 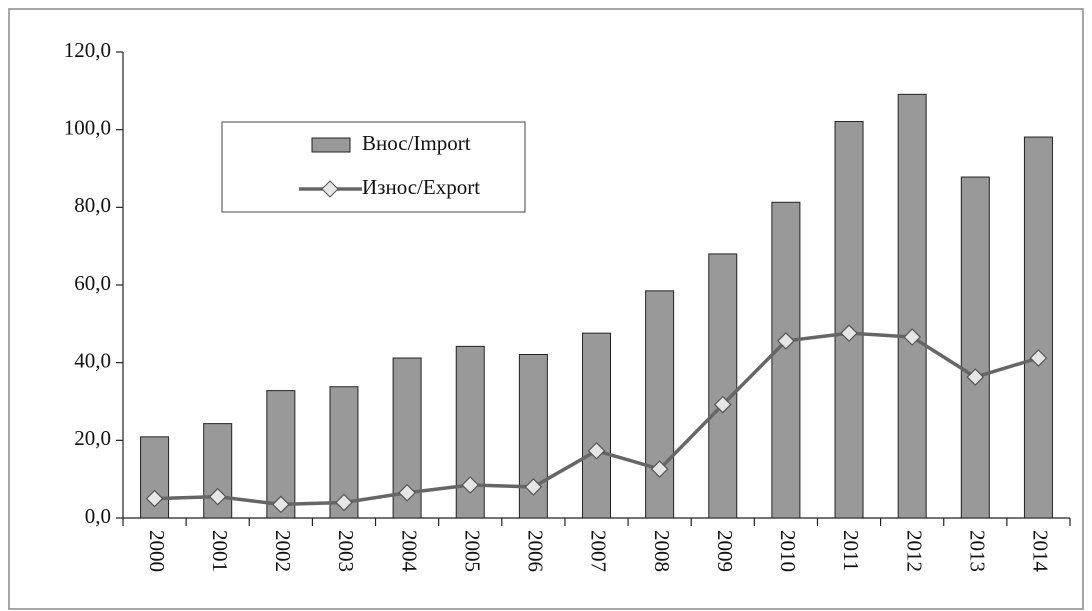 I want to click on y-tick-label: 0,0, so click(x=98, y=516).